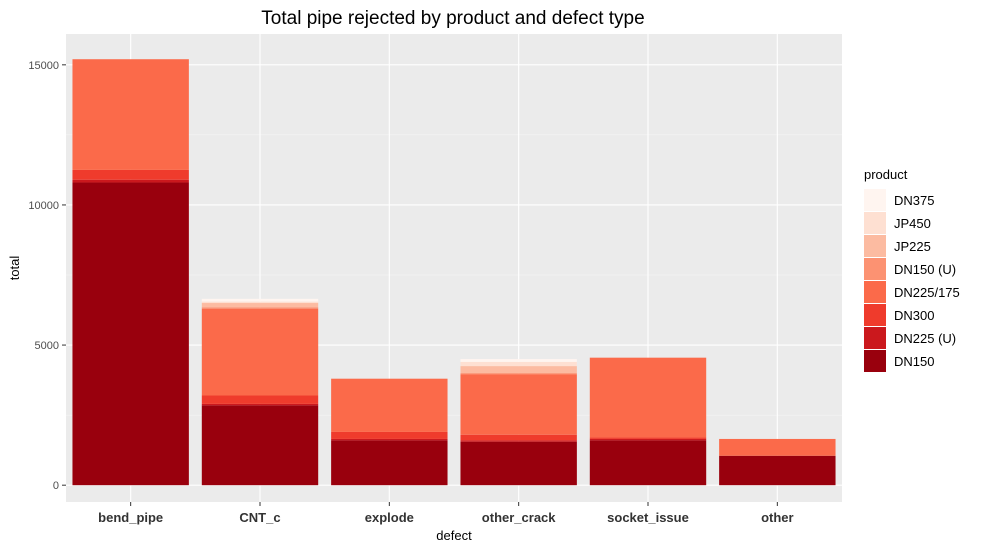  I want to click on legend-label: DN225/175, so click(927, 292).